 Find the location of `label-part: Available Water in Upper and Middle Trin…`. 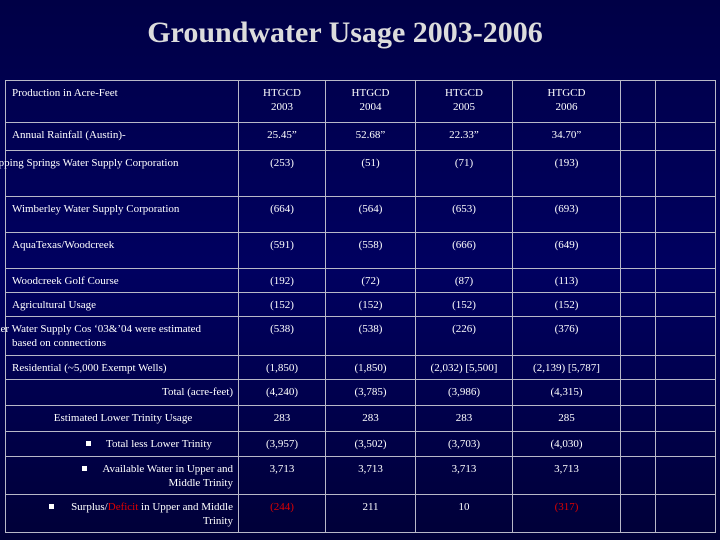

label-part: Available Water in Upper and Middle Trin… is located at coordinates (167, 476).